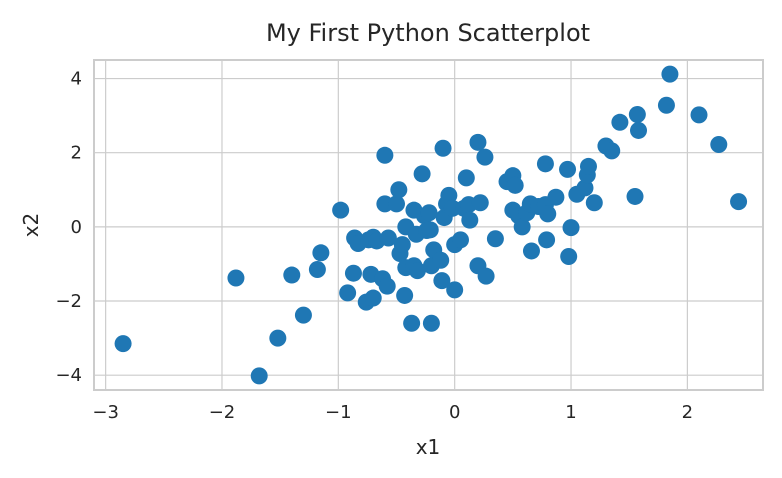 The width and height of the screenshot is (782, 478). Describe the element at coordinates (428, 33) in the screenshot. I see `chart-title: My First Python Scatterplot` at that location.